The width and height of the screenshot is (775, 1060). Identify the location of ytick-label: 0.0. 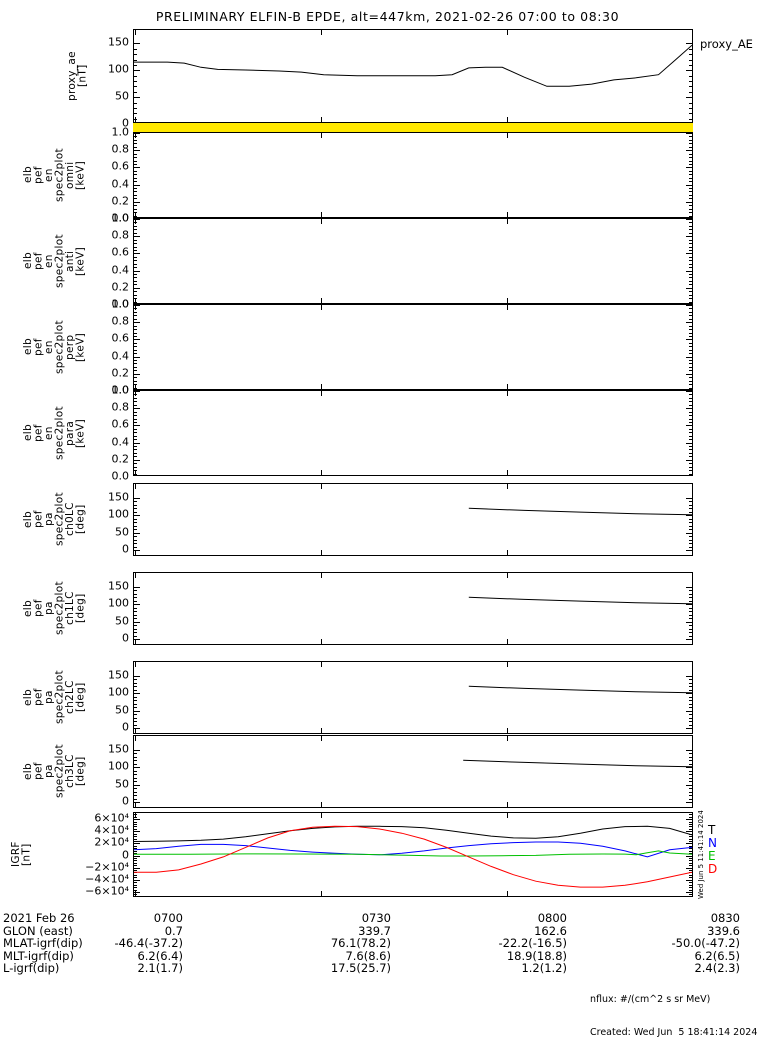
(120, 218).